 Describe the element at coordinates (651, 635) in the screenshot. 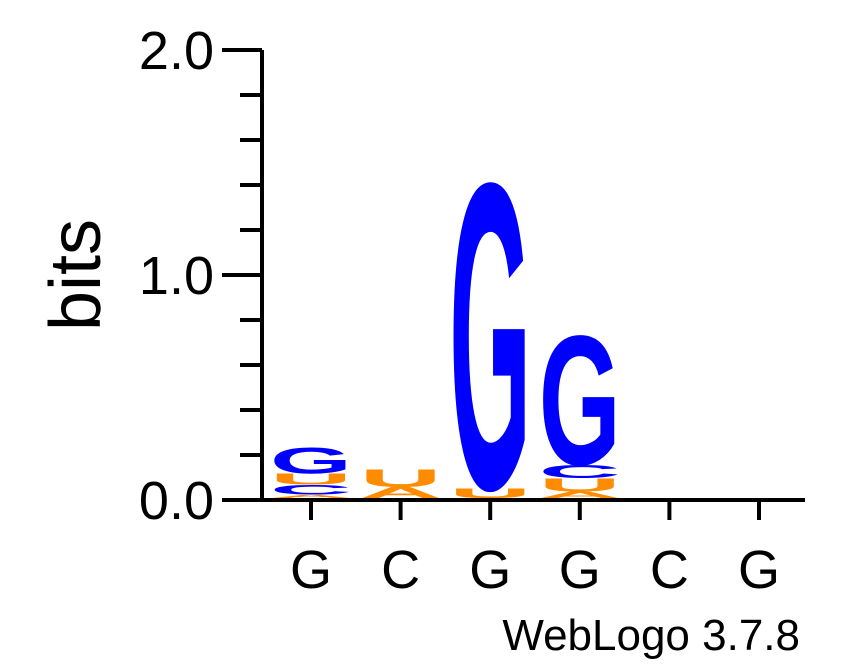

I see `weblogo-version-footer: WebLogo 3.7.8` at that location.